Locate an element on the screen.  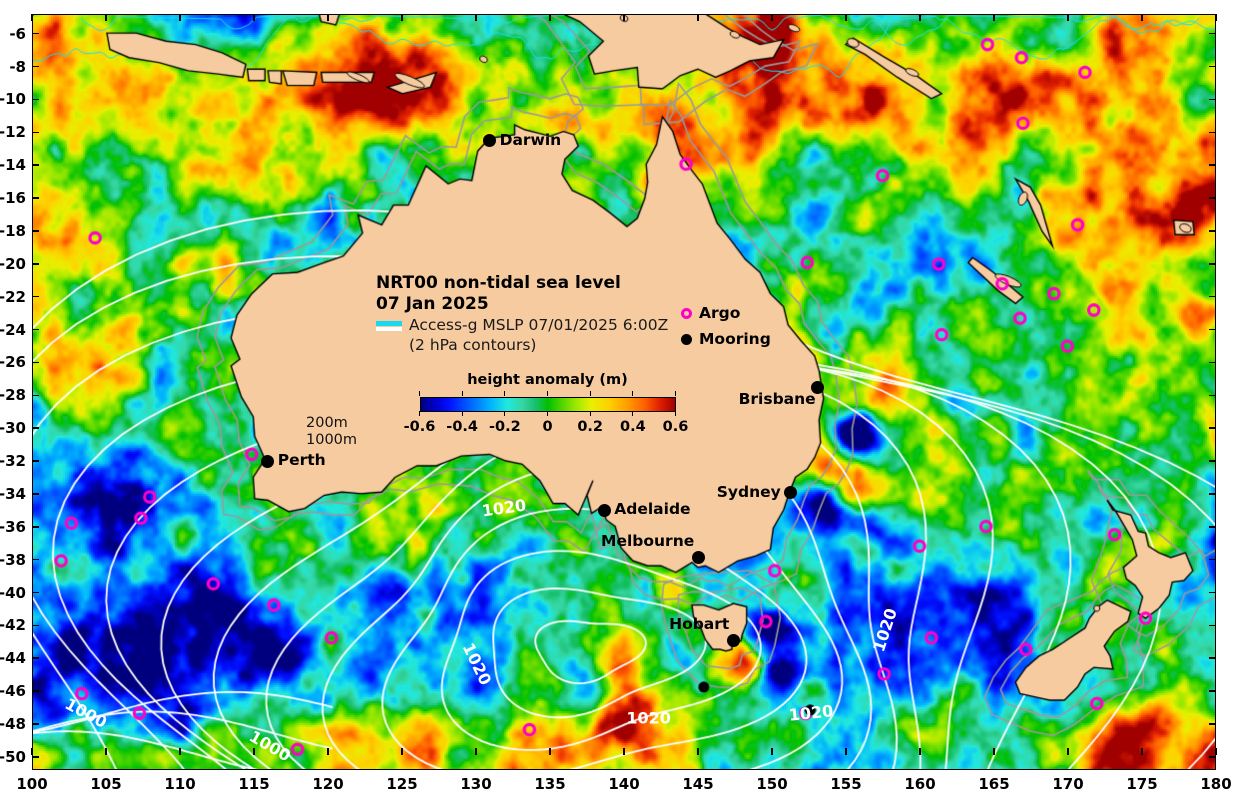
y-axis-tick-label: -30 is located at coordinates (13, 428).